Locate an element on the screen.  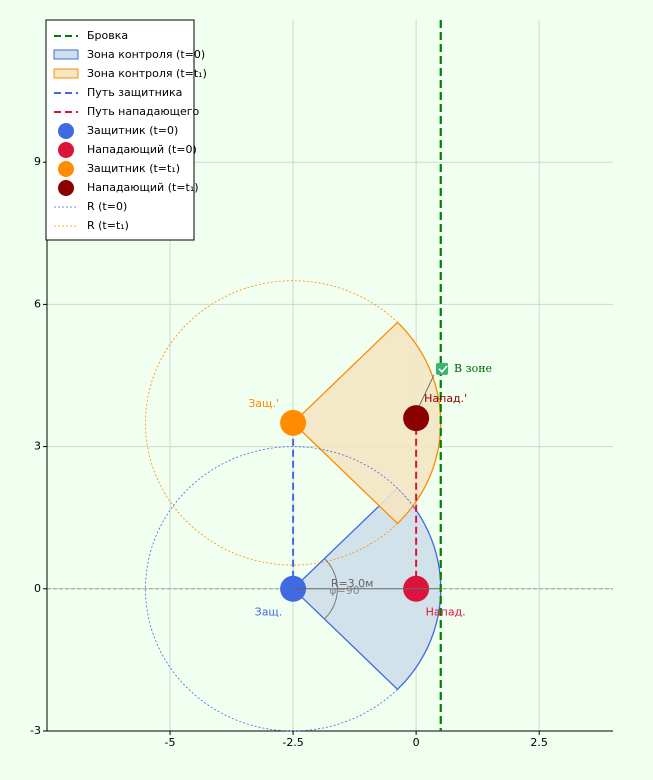
legend-label: Путь защитника is located at coordinates (134, 92).